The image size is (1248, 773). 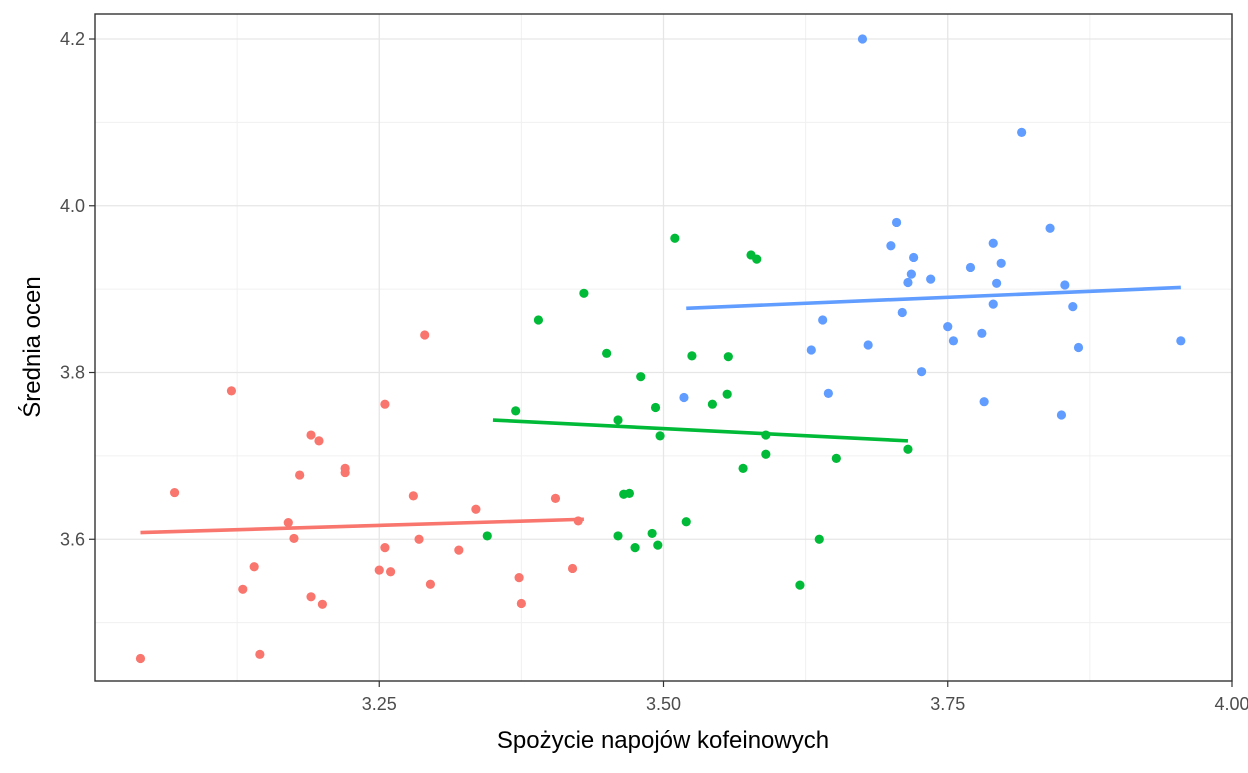 What do you see at coordinates (72, 539) in the screenshot?
I see `y-tick-label-0: 3.6` at bounding box center [72, 539].